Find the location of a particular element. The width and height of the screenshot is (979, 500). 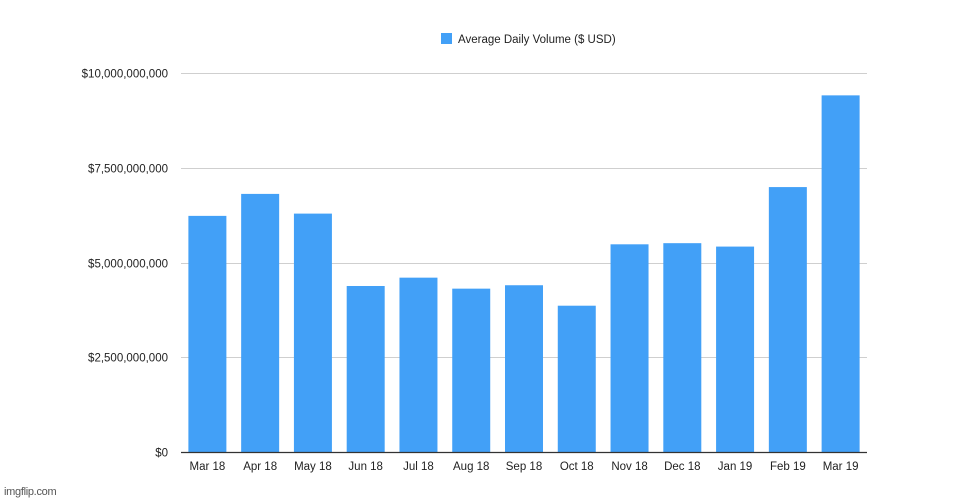

legend-swatch is located at coordinates (446, 38).